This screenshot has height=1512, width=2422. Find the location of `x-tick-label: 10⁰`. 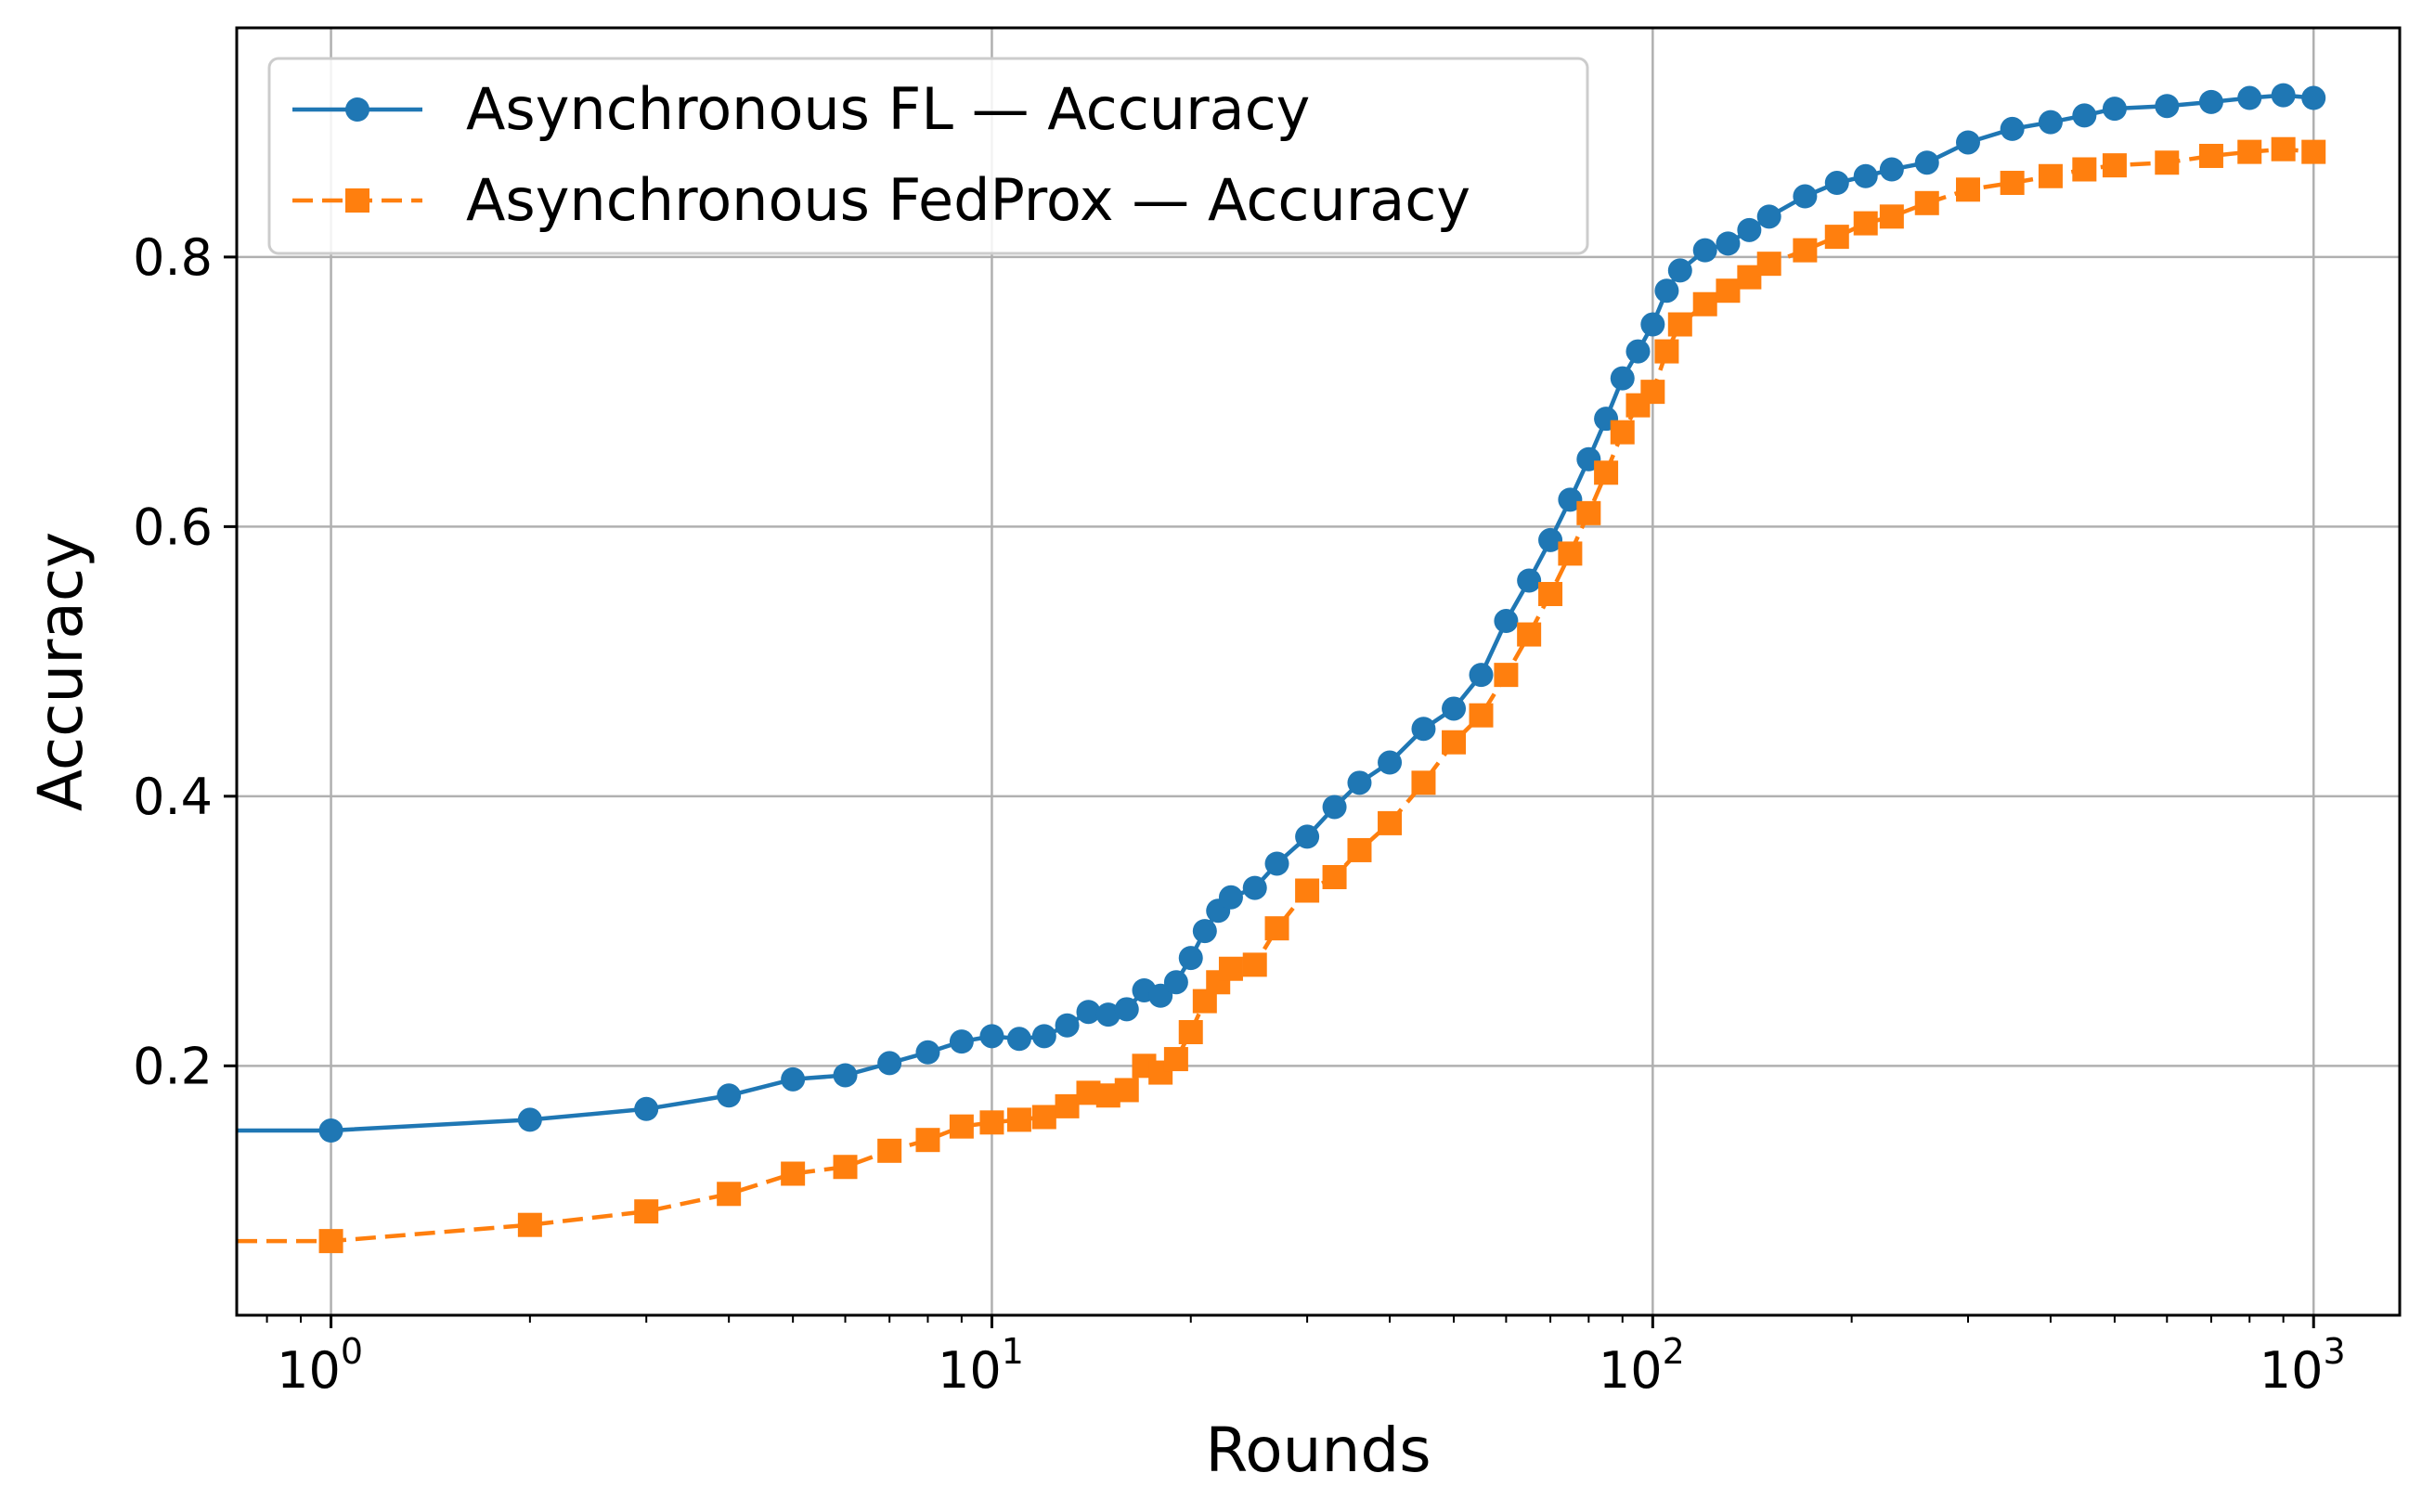

x-tick-label: 10⁰ is located at coordinates (320, 1365).